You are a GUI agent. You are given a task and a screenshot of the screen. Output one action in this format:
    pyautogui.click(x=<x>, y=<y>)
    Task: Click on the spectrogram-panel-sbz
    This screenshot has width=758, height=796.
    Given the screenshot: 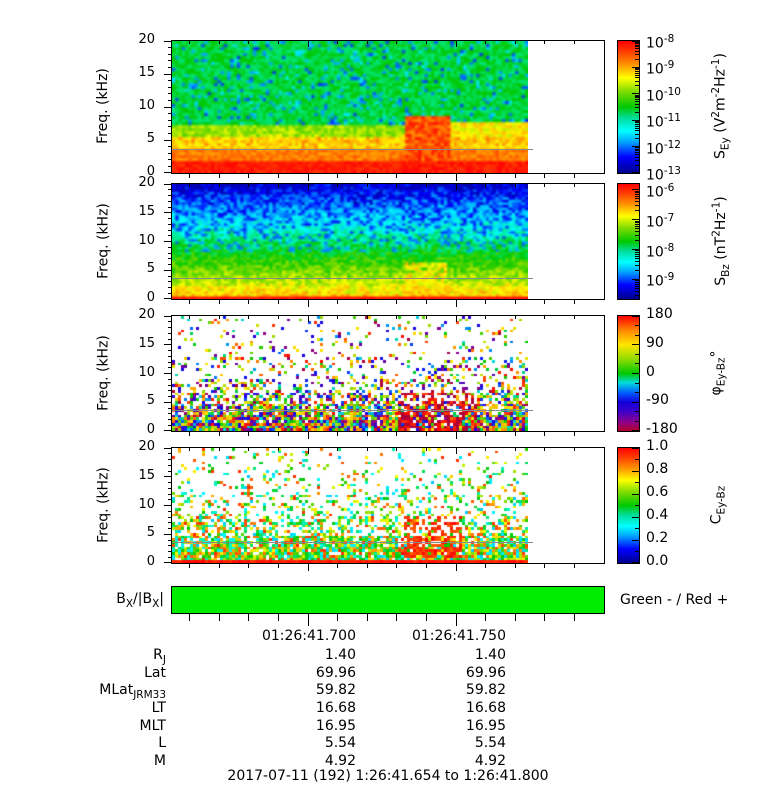 What is the action you would take?
    pyautogui.click(x=384, y=245)
    